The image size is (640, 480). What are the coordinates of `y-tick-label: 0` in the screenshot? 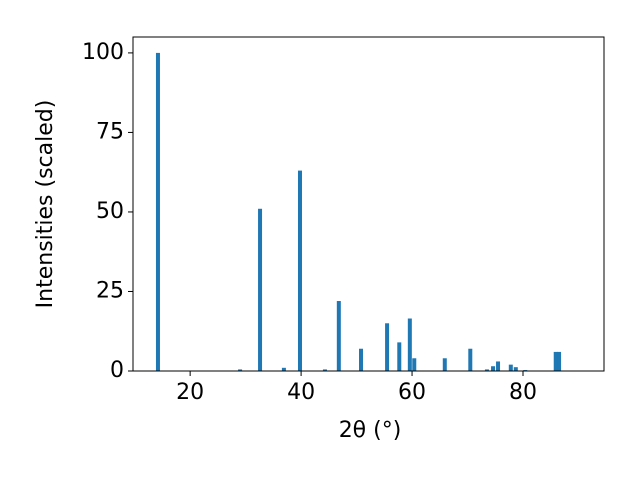 It's located at (117, 370).